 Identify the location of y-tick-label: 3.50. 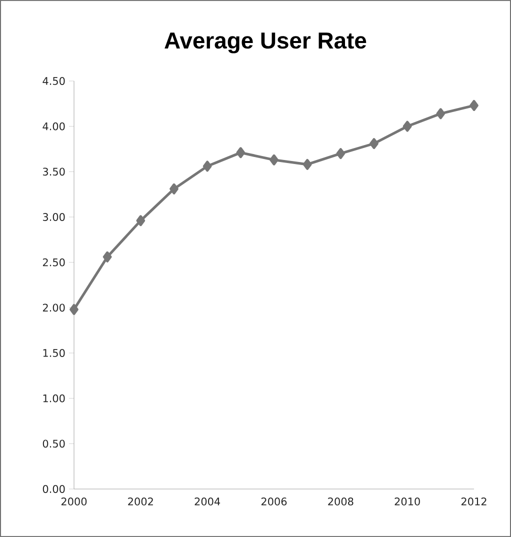
(54, 172).